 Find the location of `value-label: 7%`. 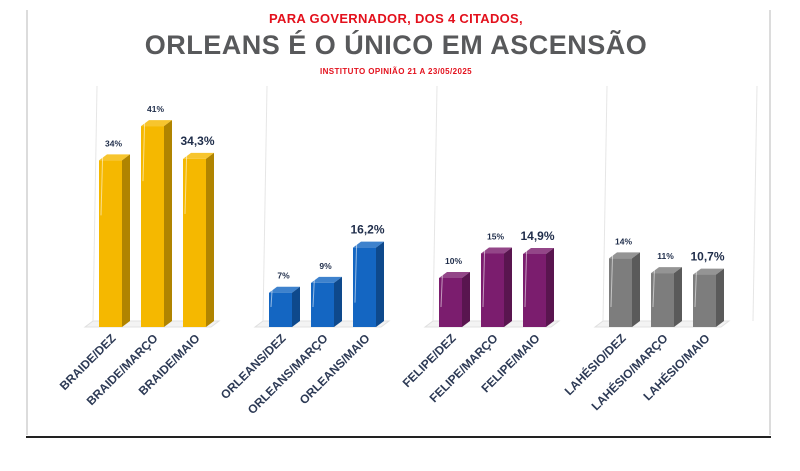

value-label: 7% is located at coordinates (283, 276).